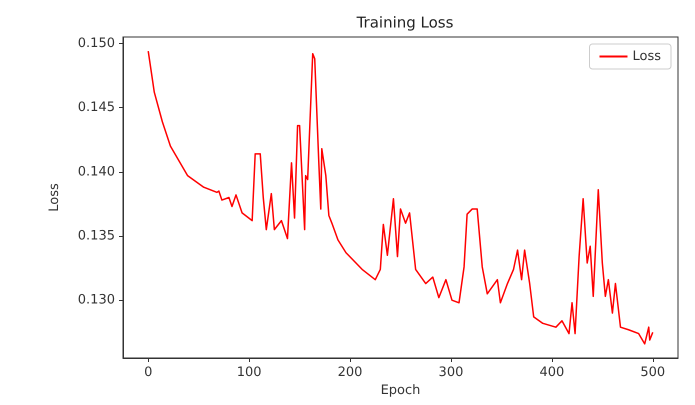 This screenshot has width=695, height=405. Describe the element at coordinates (96, 300) in the screenshot. I see `y-tick-label: 0.130` at that location.